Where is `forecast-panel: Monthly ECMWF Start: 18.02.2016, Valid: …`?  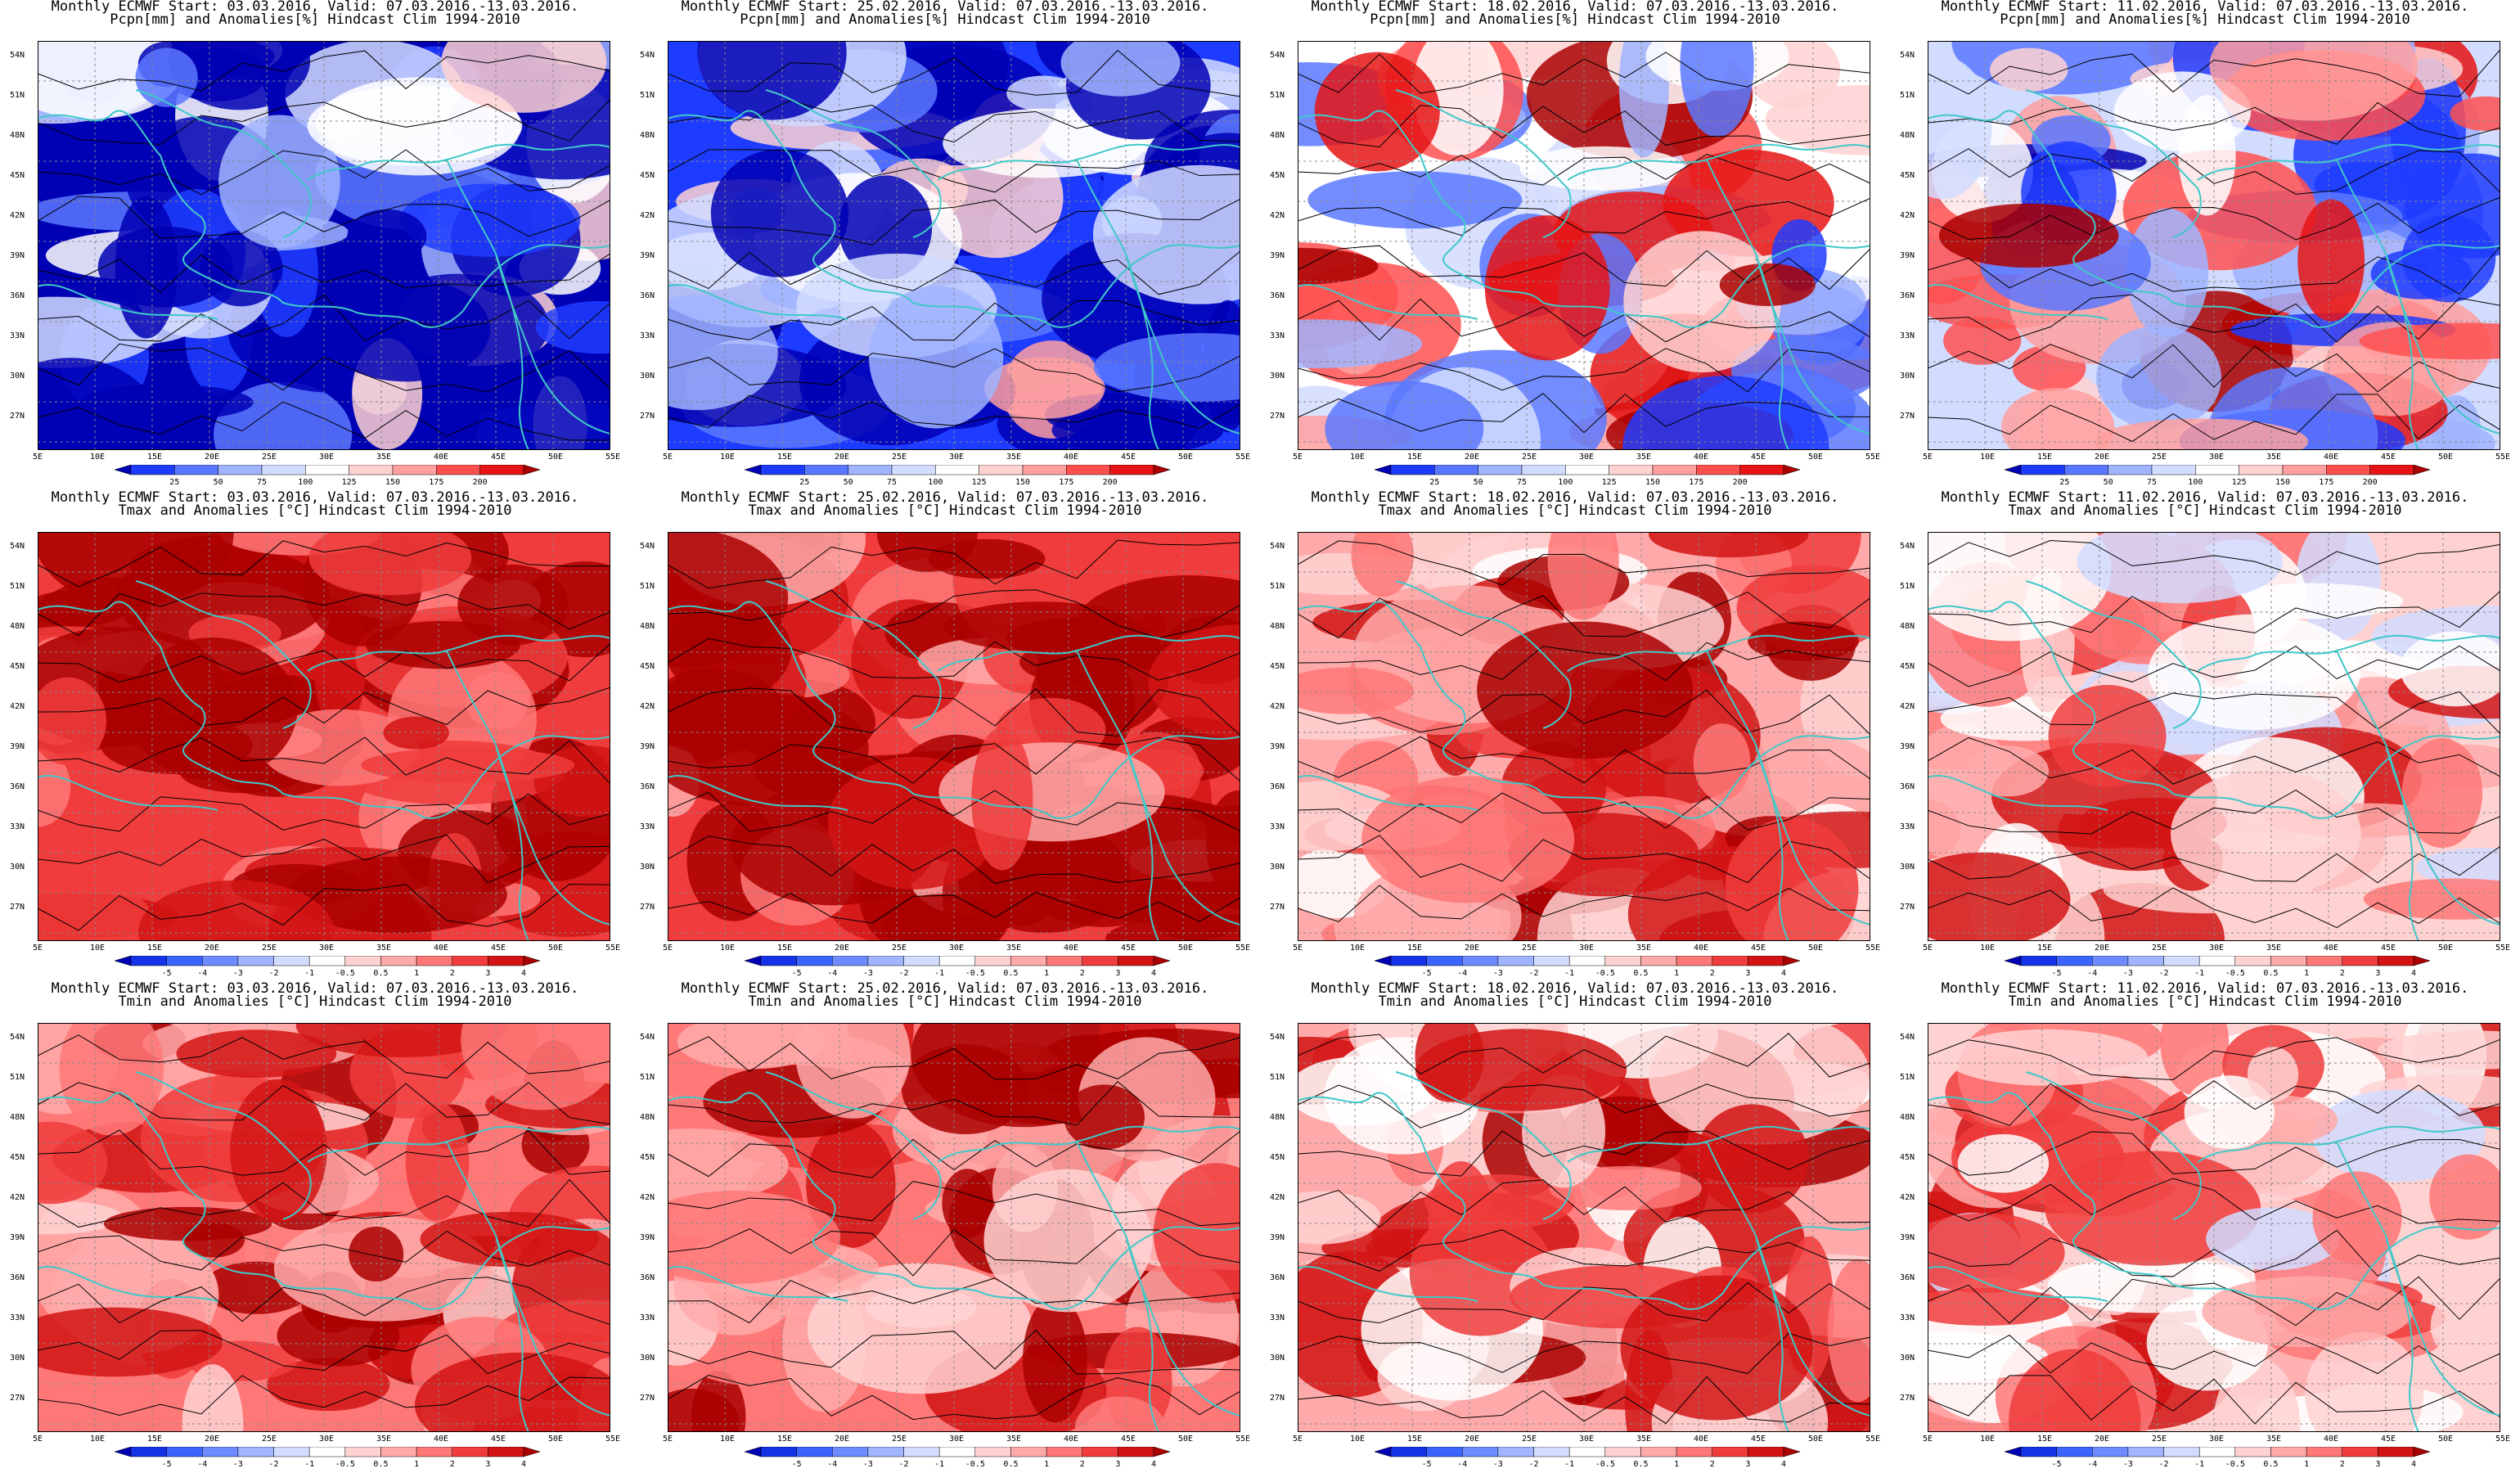
forecast-panel: Monthly ECMWF Start: 18.02.2016, Valid: … is located at coordinates (1575, 1227).